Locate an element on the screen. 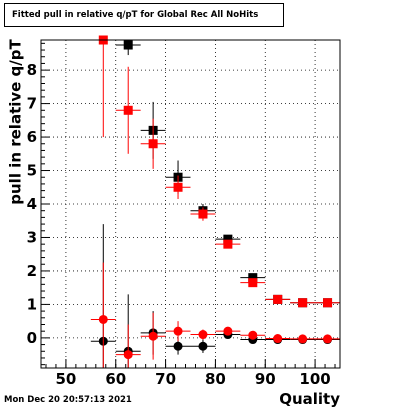 This screenshot has height=409, width=400. y-tick-label: 0 is located at coordinates (32, 338).